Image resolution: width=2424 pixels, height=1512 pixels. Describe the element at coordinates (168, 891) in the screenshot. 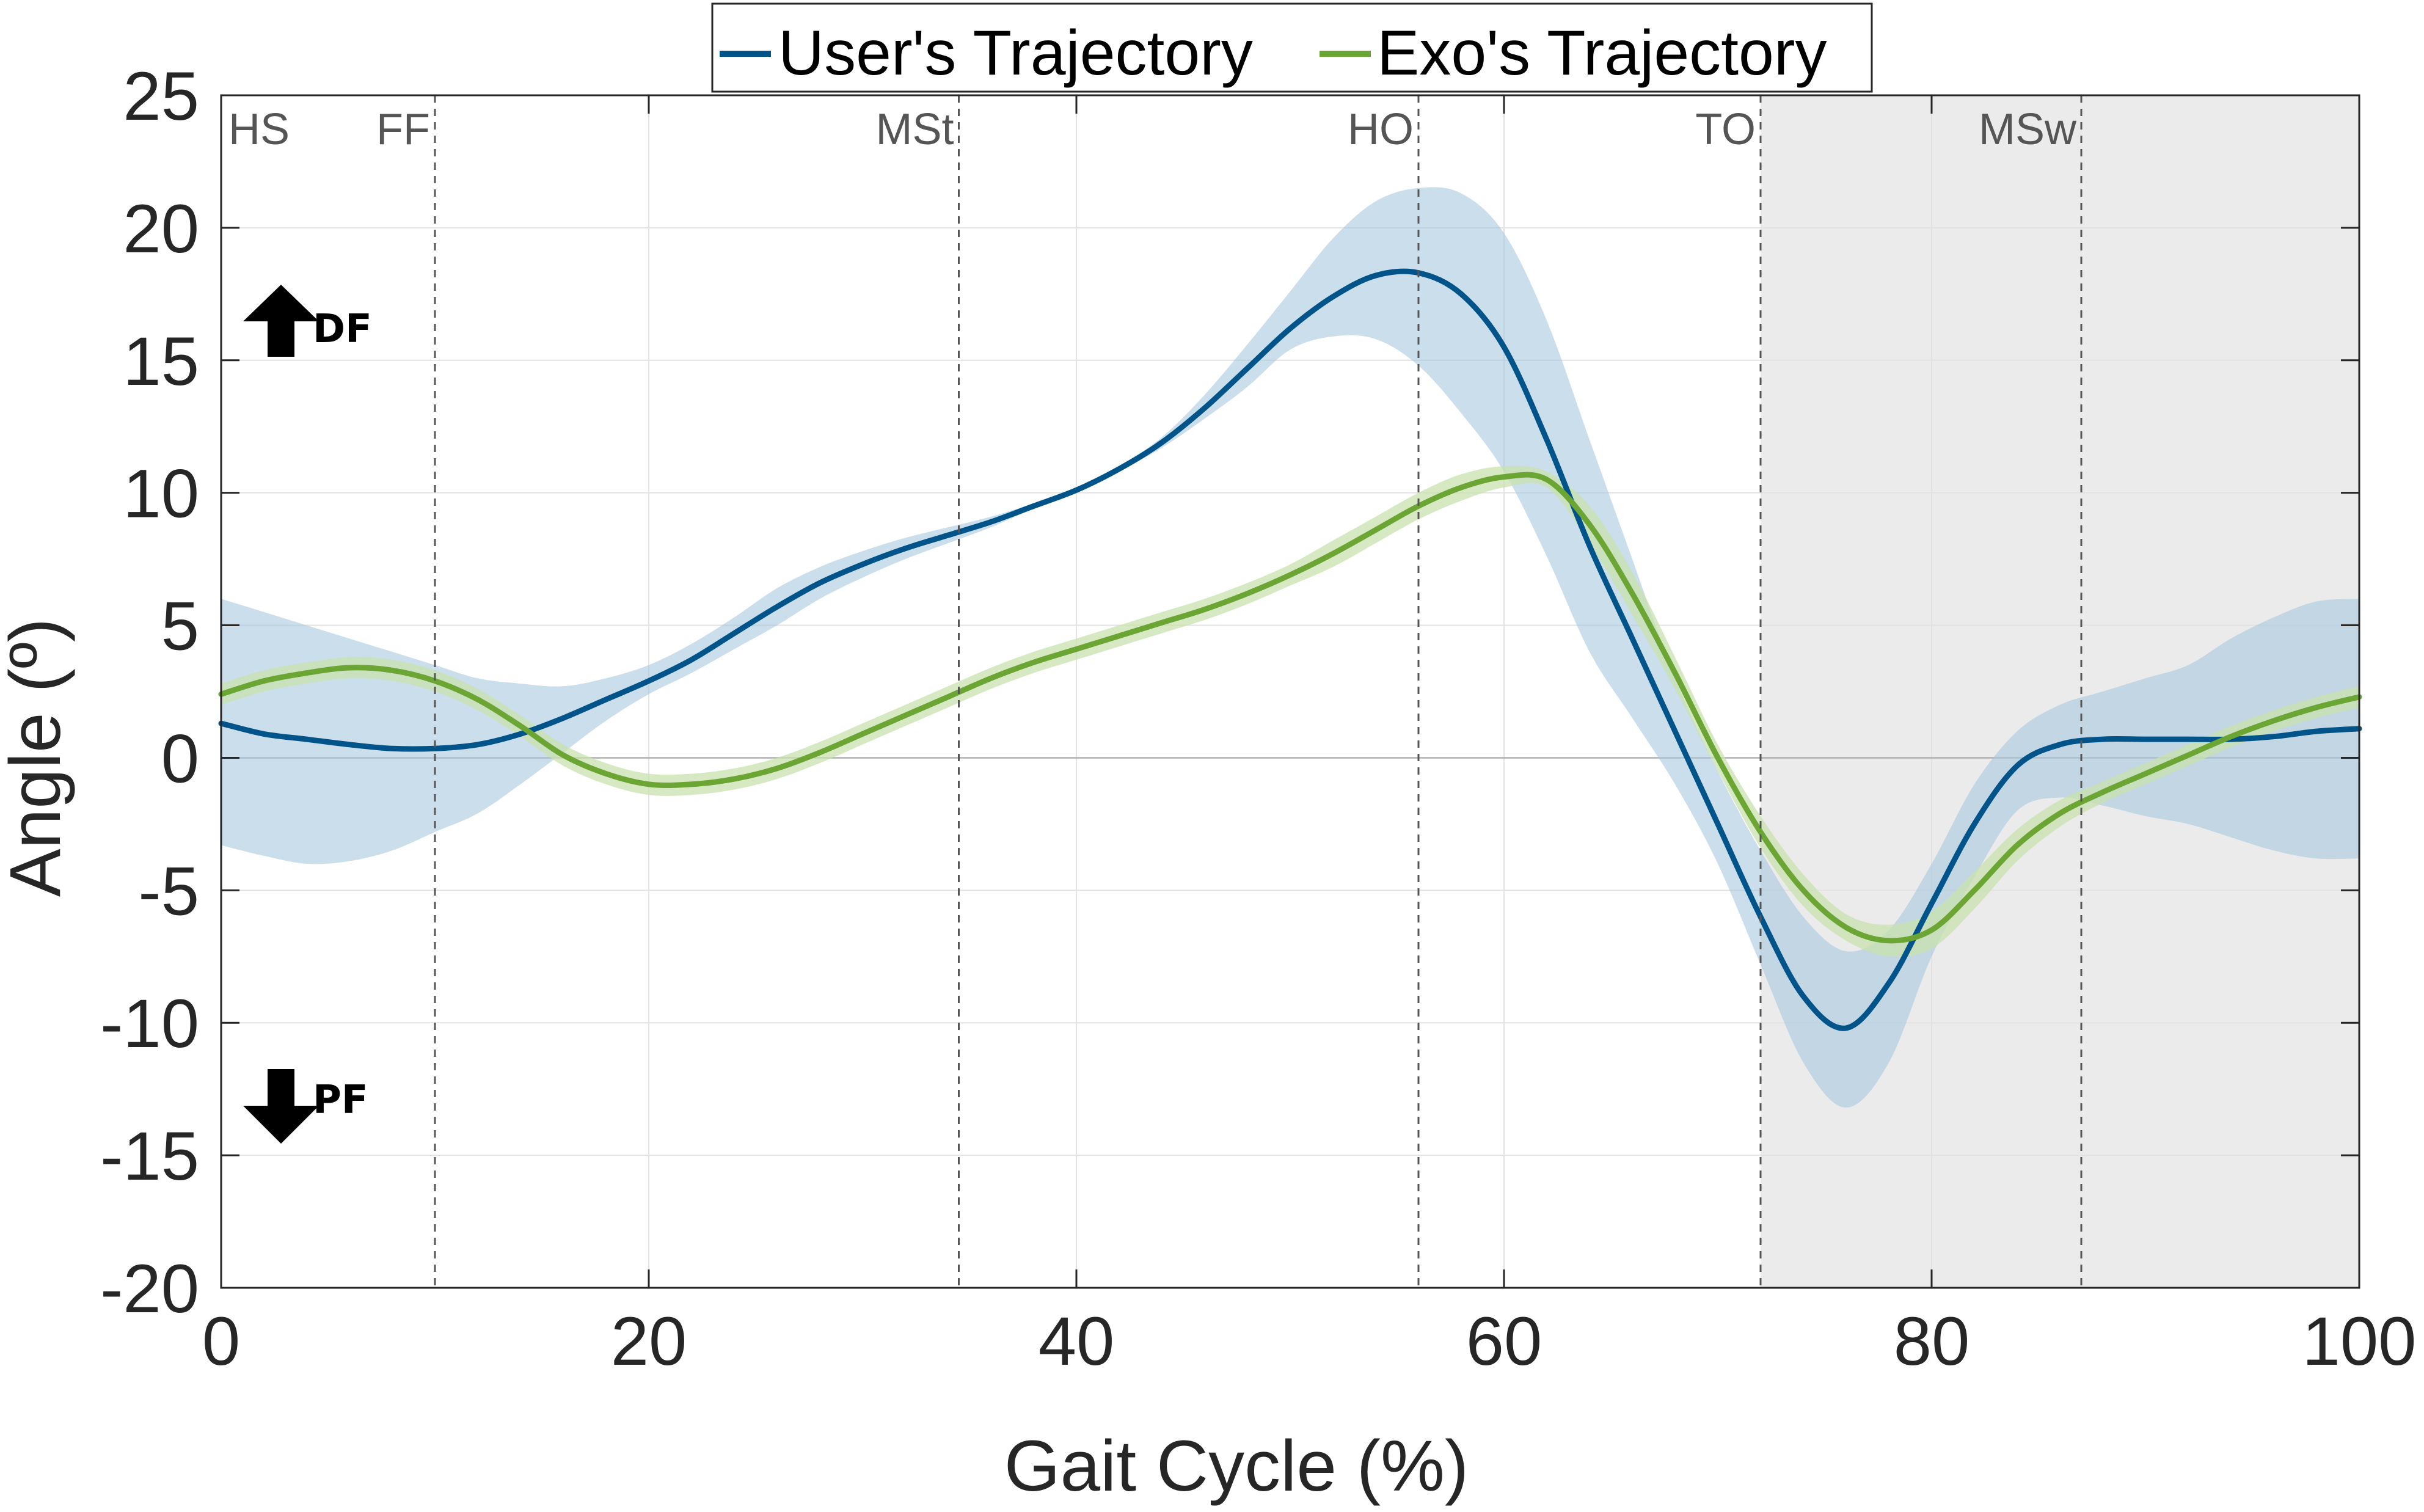

I see `y-tick-label: -5` at that location.